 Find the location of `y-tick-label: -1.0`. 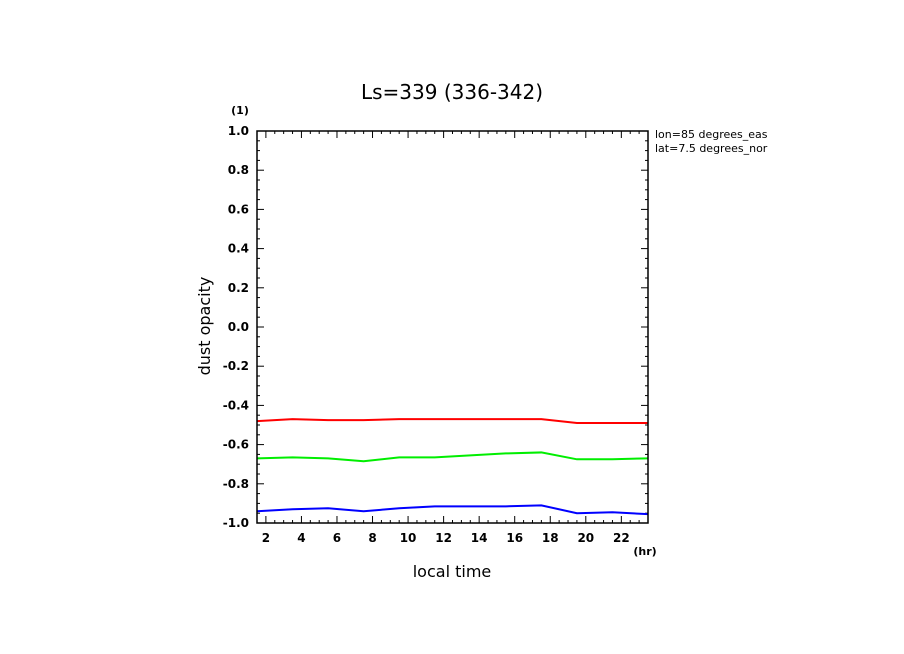

y-tick-label: -1.0 is located at coordinates (236, 523).